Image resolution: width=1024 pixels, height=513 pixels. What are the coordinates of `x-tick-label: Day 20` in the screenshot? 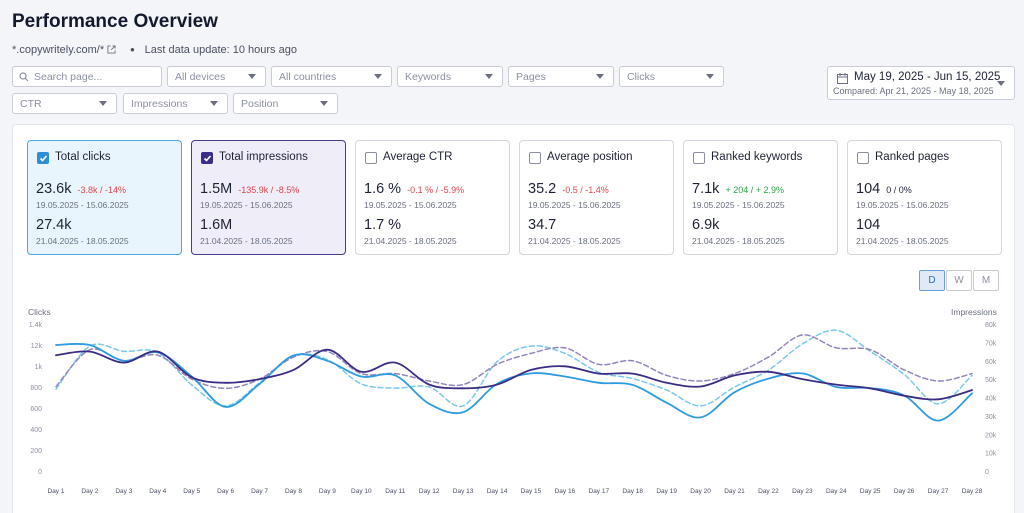 It's located at (700, 491).